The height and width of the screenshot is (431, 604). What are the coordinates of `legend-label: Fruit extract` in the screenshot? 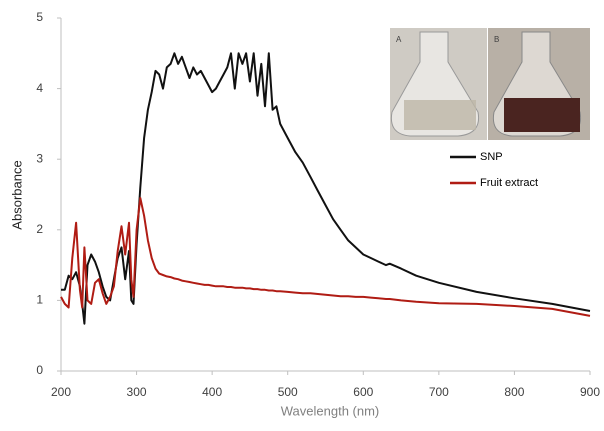 It's located at (509, 183).